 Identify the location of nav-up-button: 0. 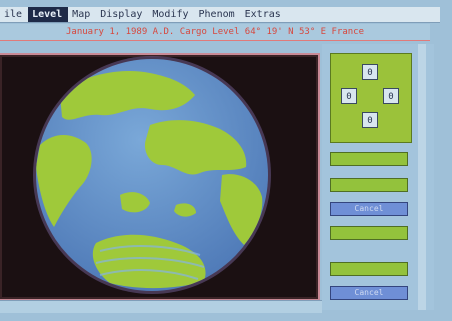
(370, 72).